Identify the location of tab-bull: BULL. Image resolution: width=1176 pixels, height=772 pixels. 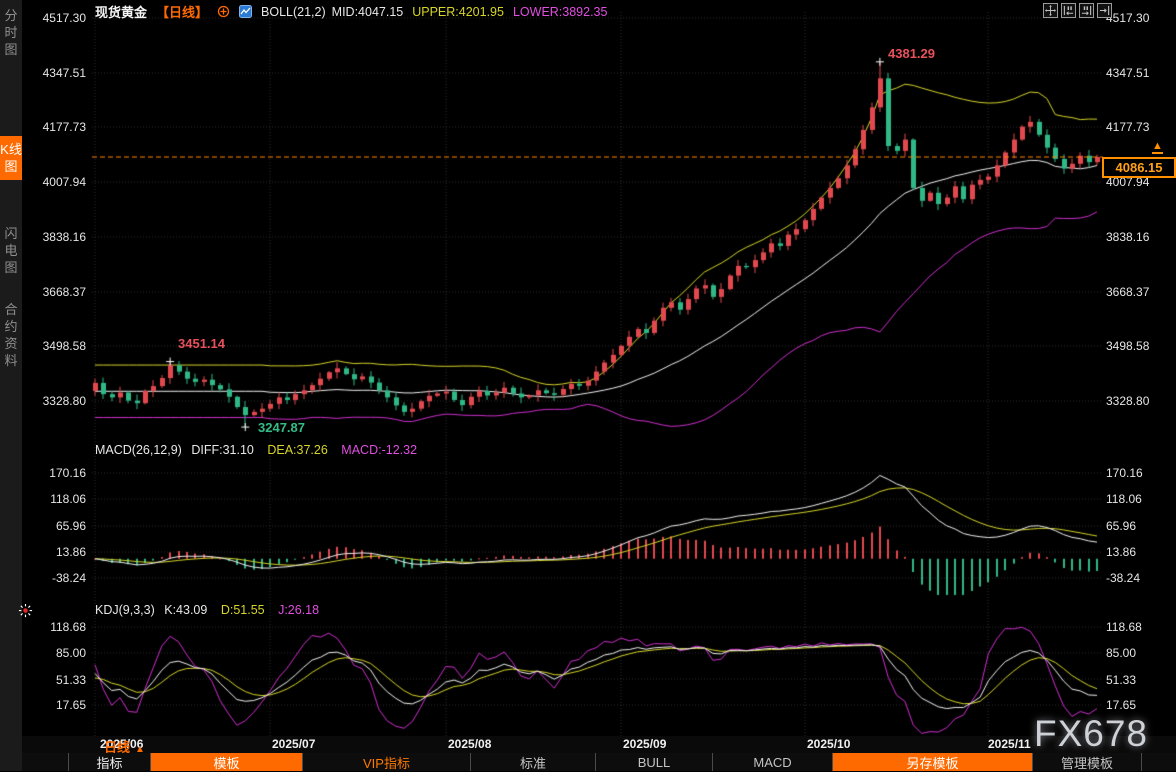
(653, 762).